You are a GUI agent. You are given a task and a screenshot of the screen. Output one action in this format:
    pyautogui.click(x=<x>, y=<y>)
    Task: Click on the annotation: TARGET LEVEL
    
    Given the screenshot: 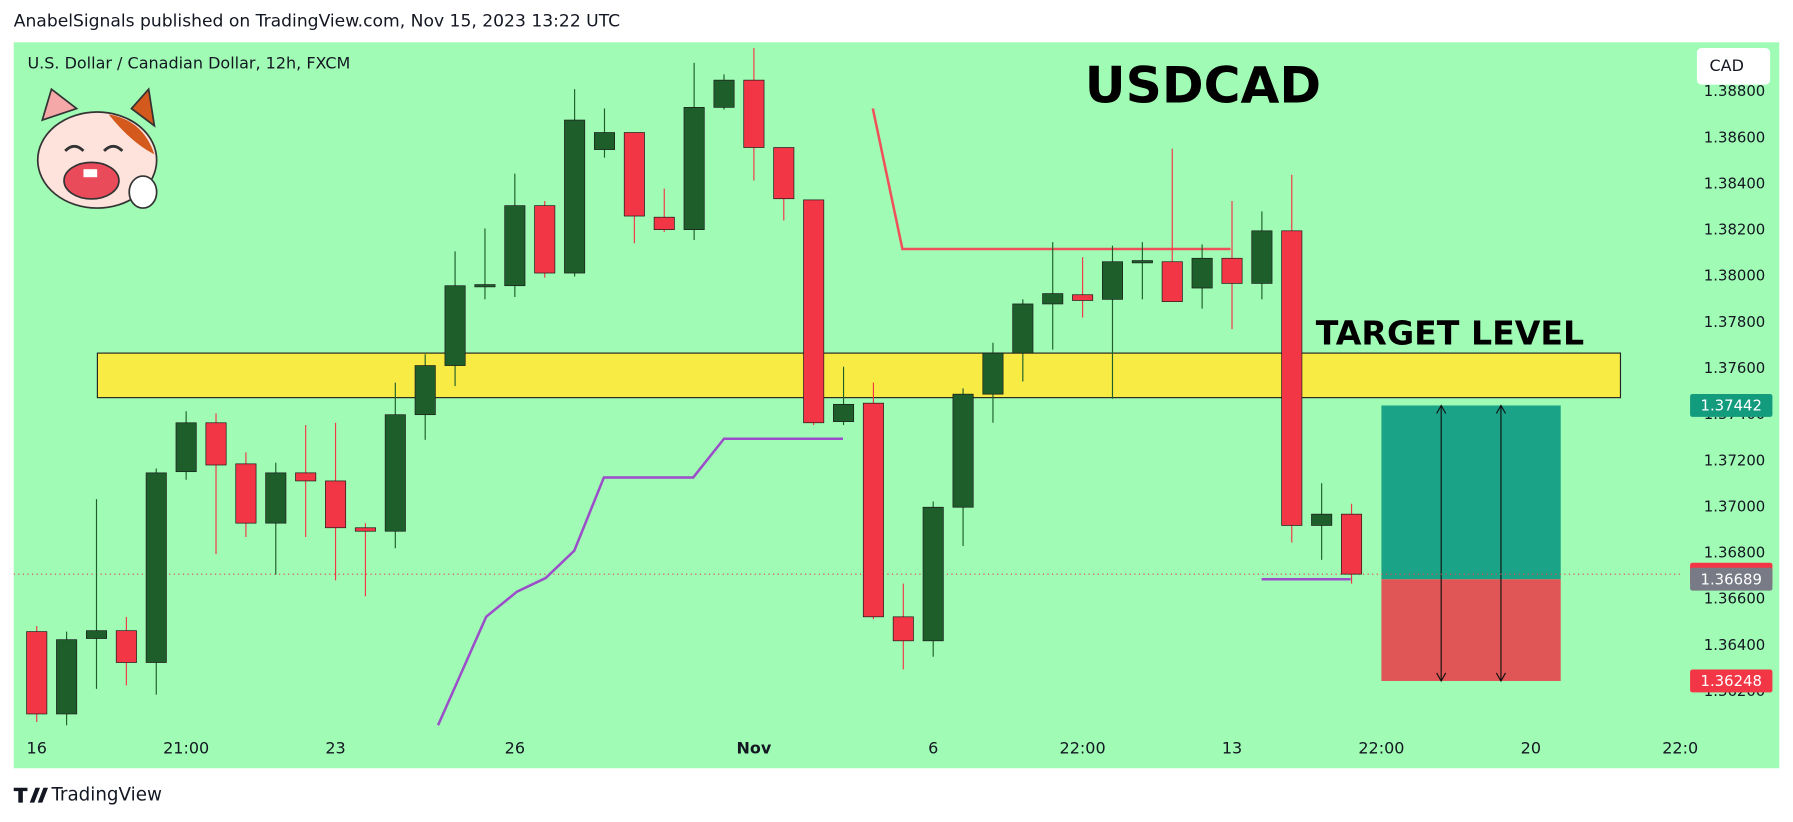 What is the action you would take?
    pyautogui.click(x=1450, y=332)
    